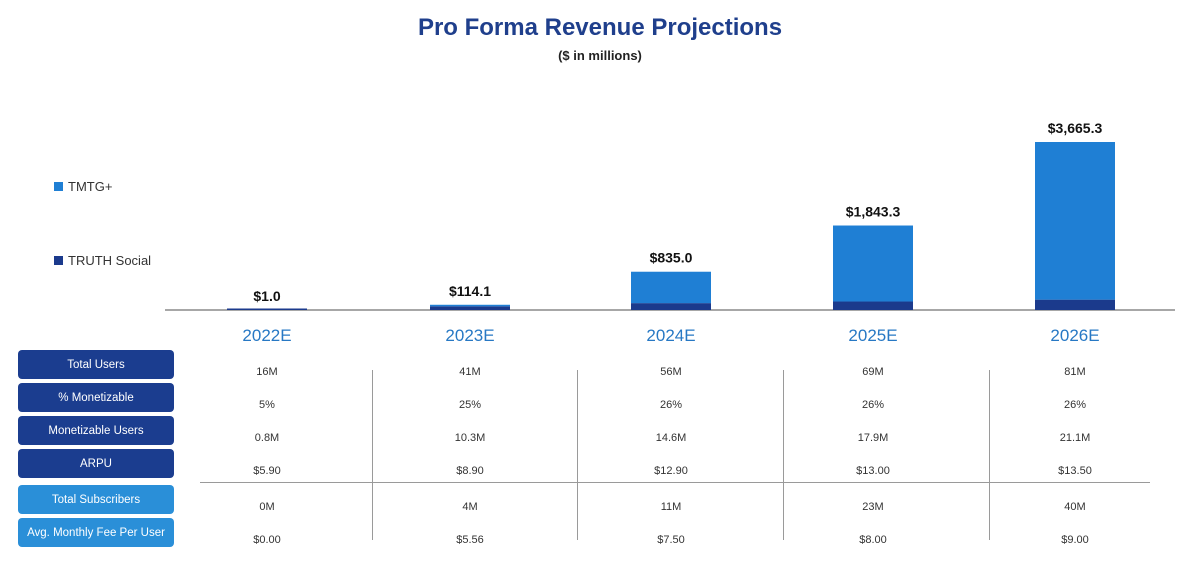  What do you see at coordinates (1075, 304) in the screenshot?
I see `bar-truth-social-2026e` at bounding box center [1075, 304].